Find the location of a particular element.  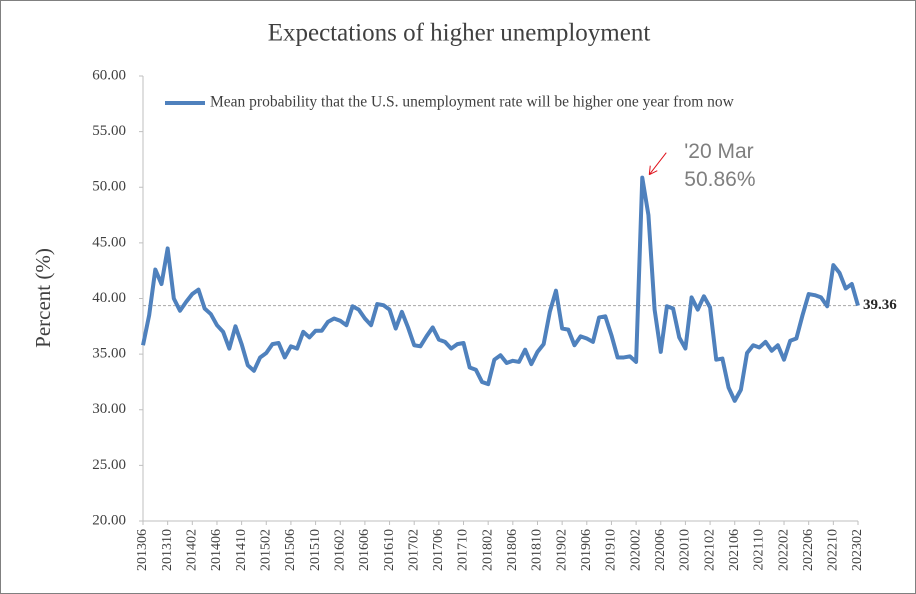

chart-title: Expectations of higher unemployment is located at coordinates (459, 33).